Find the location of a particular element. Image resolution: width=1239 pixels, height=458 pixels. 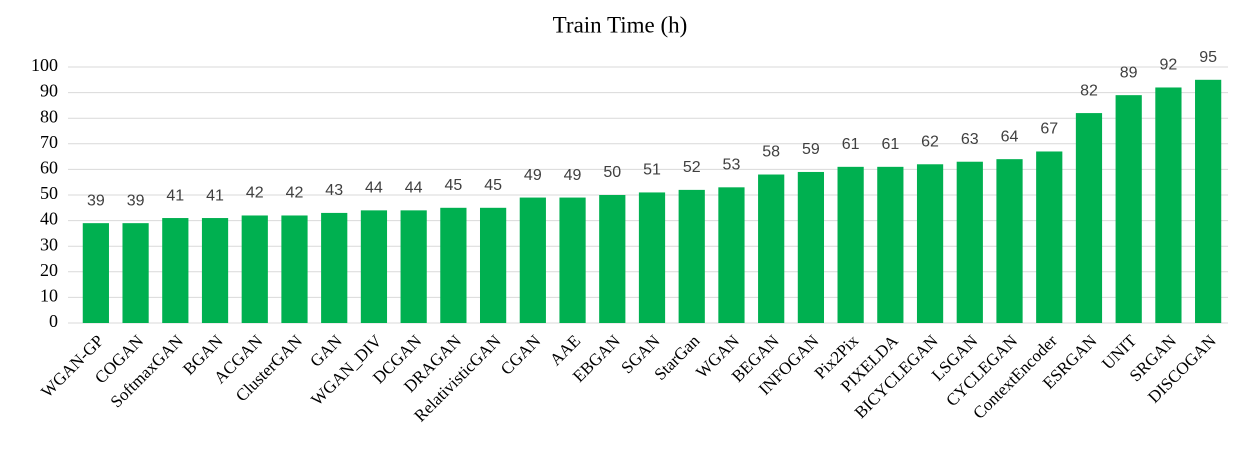

value-label: 89 is located at coordinates (1129, 72).